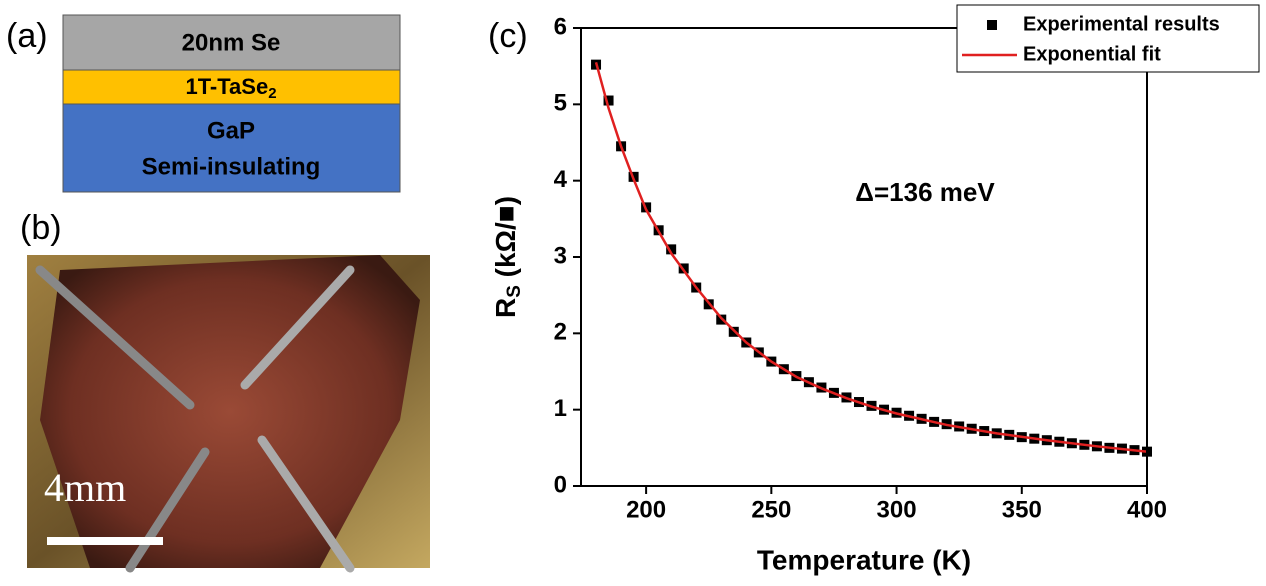 The height and width of the screenshot is (586, 1266). I want to click on y-tick-label: 3, so click(560, 255).